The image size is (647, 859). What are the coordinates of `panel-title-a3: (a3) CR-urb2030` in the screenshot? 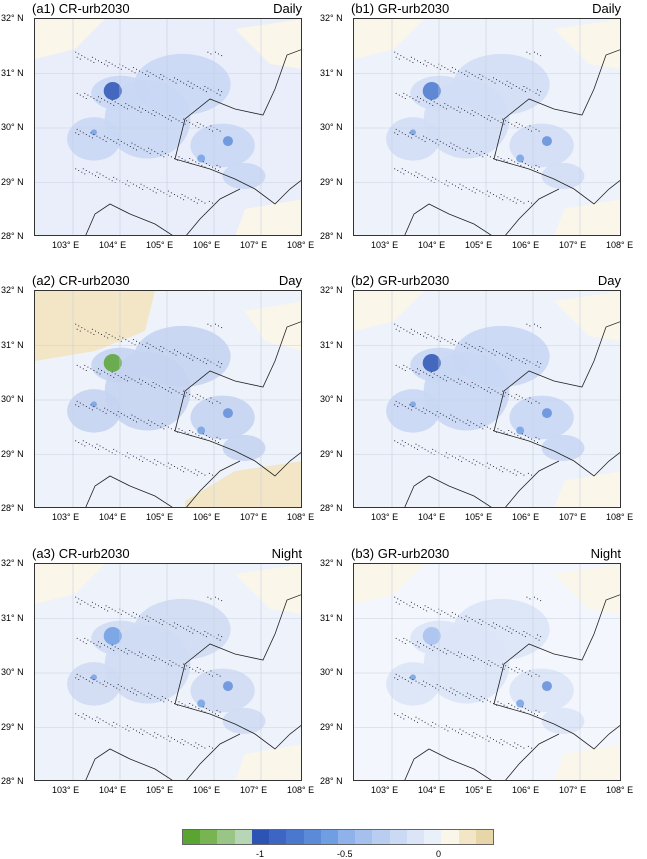 It's located at (81, 553).